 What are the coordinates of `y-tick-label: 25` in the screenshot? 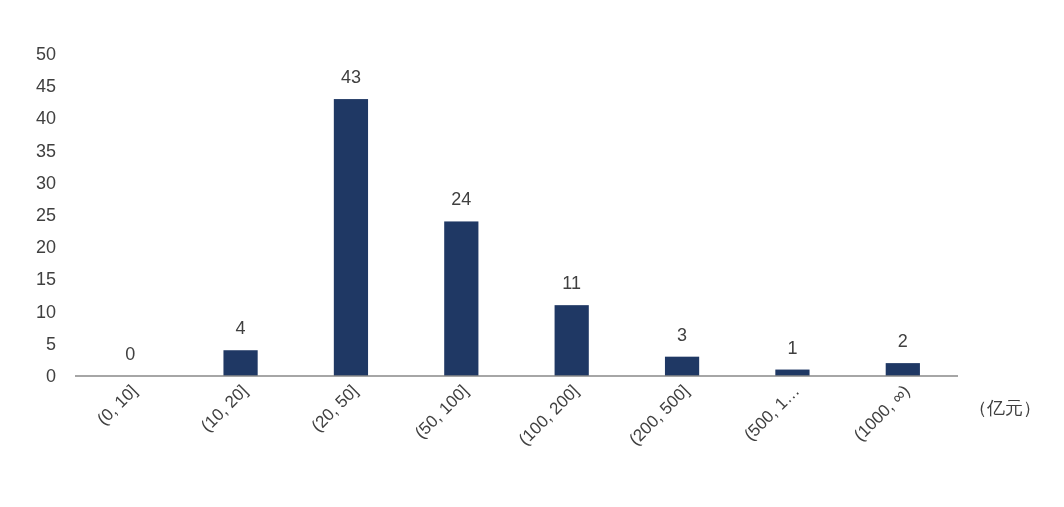 It's located at (45, 215).